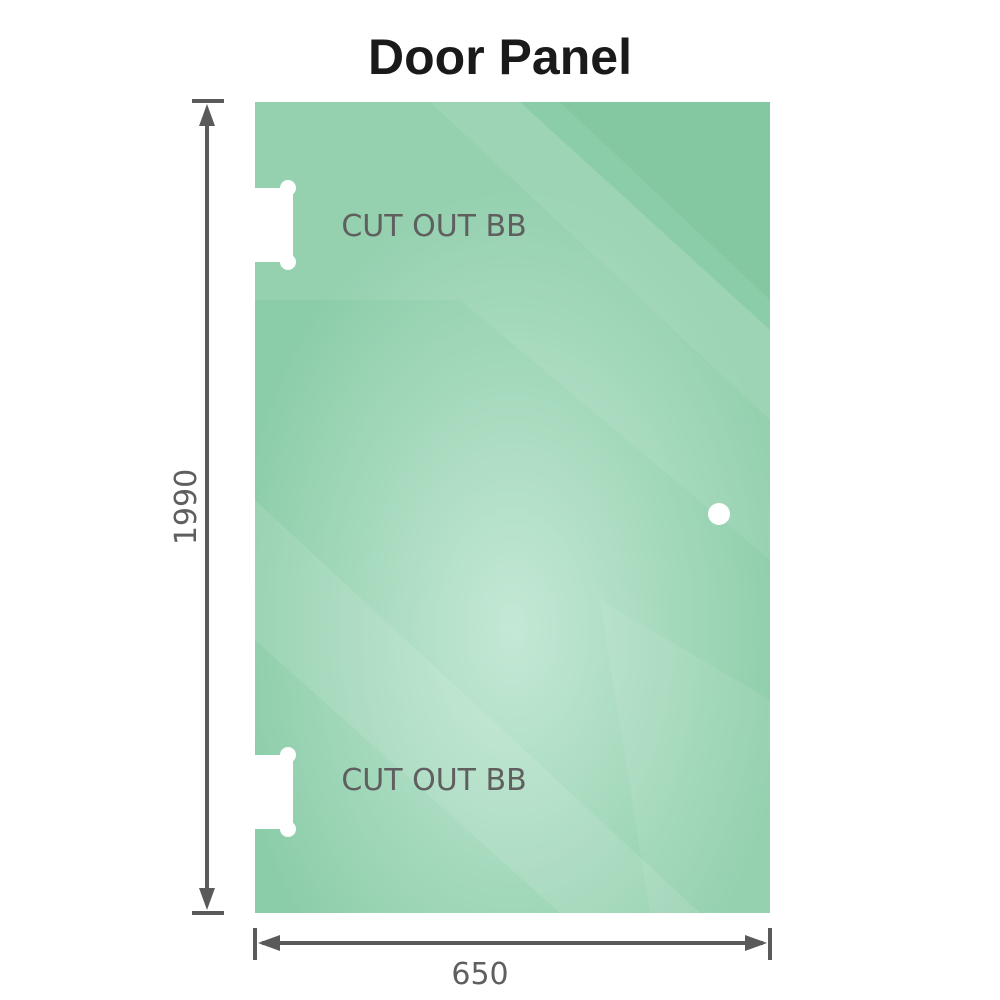  What do you see at coordinates (433, 226) in the screenshot?
I see `cutout-label-top: CUT OUT BB` at bounding box center [433, 226].